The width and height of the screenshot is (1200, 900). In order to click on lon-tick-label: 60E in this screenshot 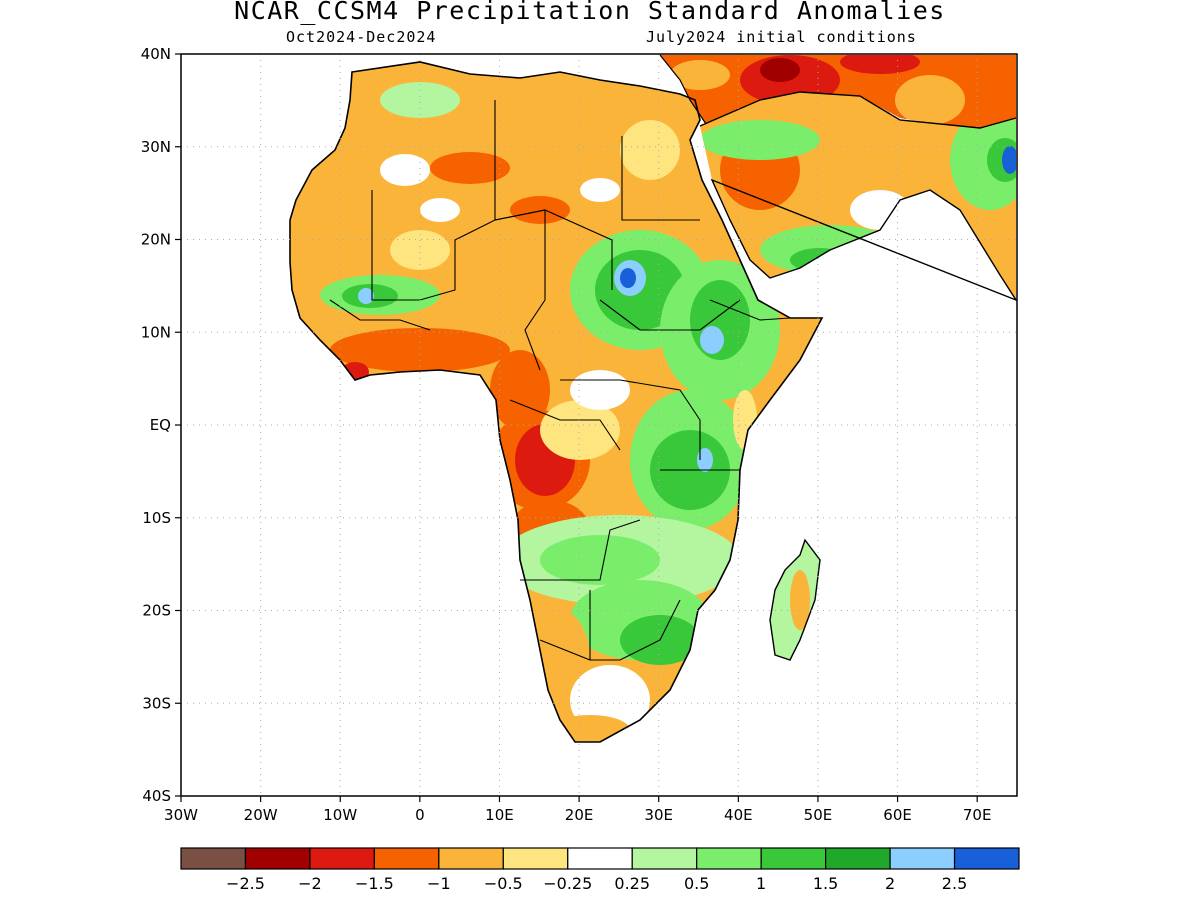, I will do `click(897, 815)`.